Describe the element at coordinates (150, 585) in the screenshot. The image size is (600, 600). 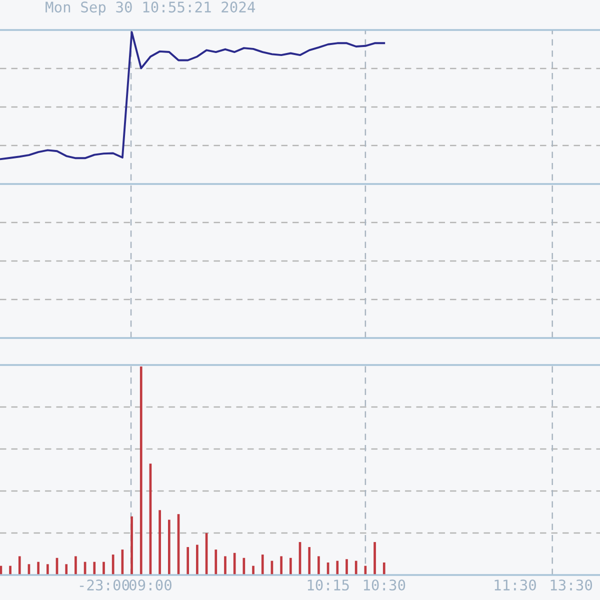
I see `x-tick-label: 09:00` at that location.